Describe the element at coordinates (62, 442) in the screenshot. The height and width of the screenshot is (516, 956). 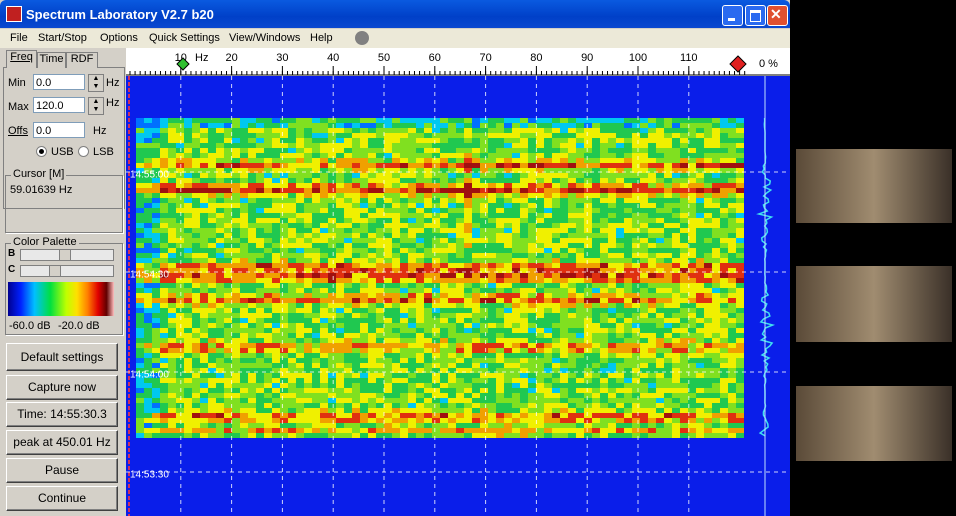
I see `button: peak at 450.01 Hz` at that location.